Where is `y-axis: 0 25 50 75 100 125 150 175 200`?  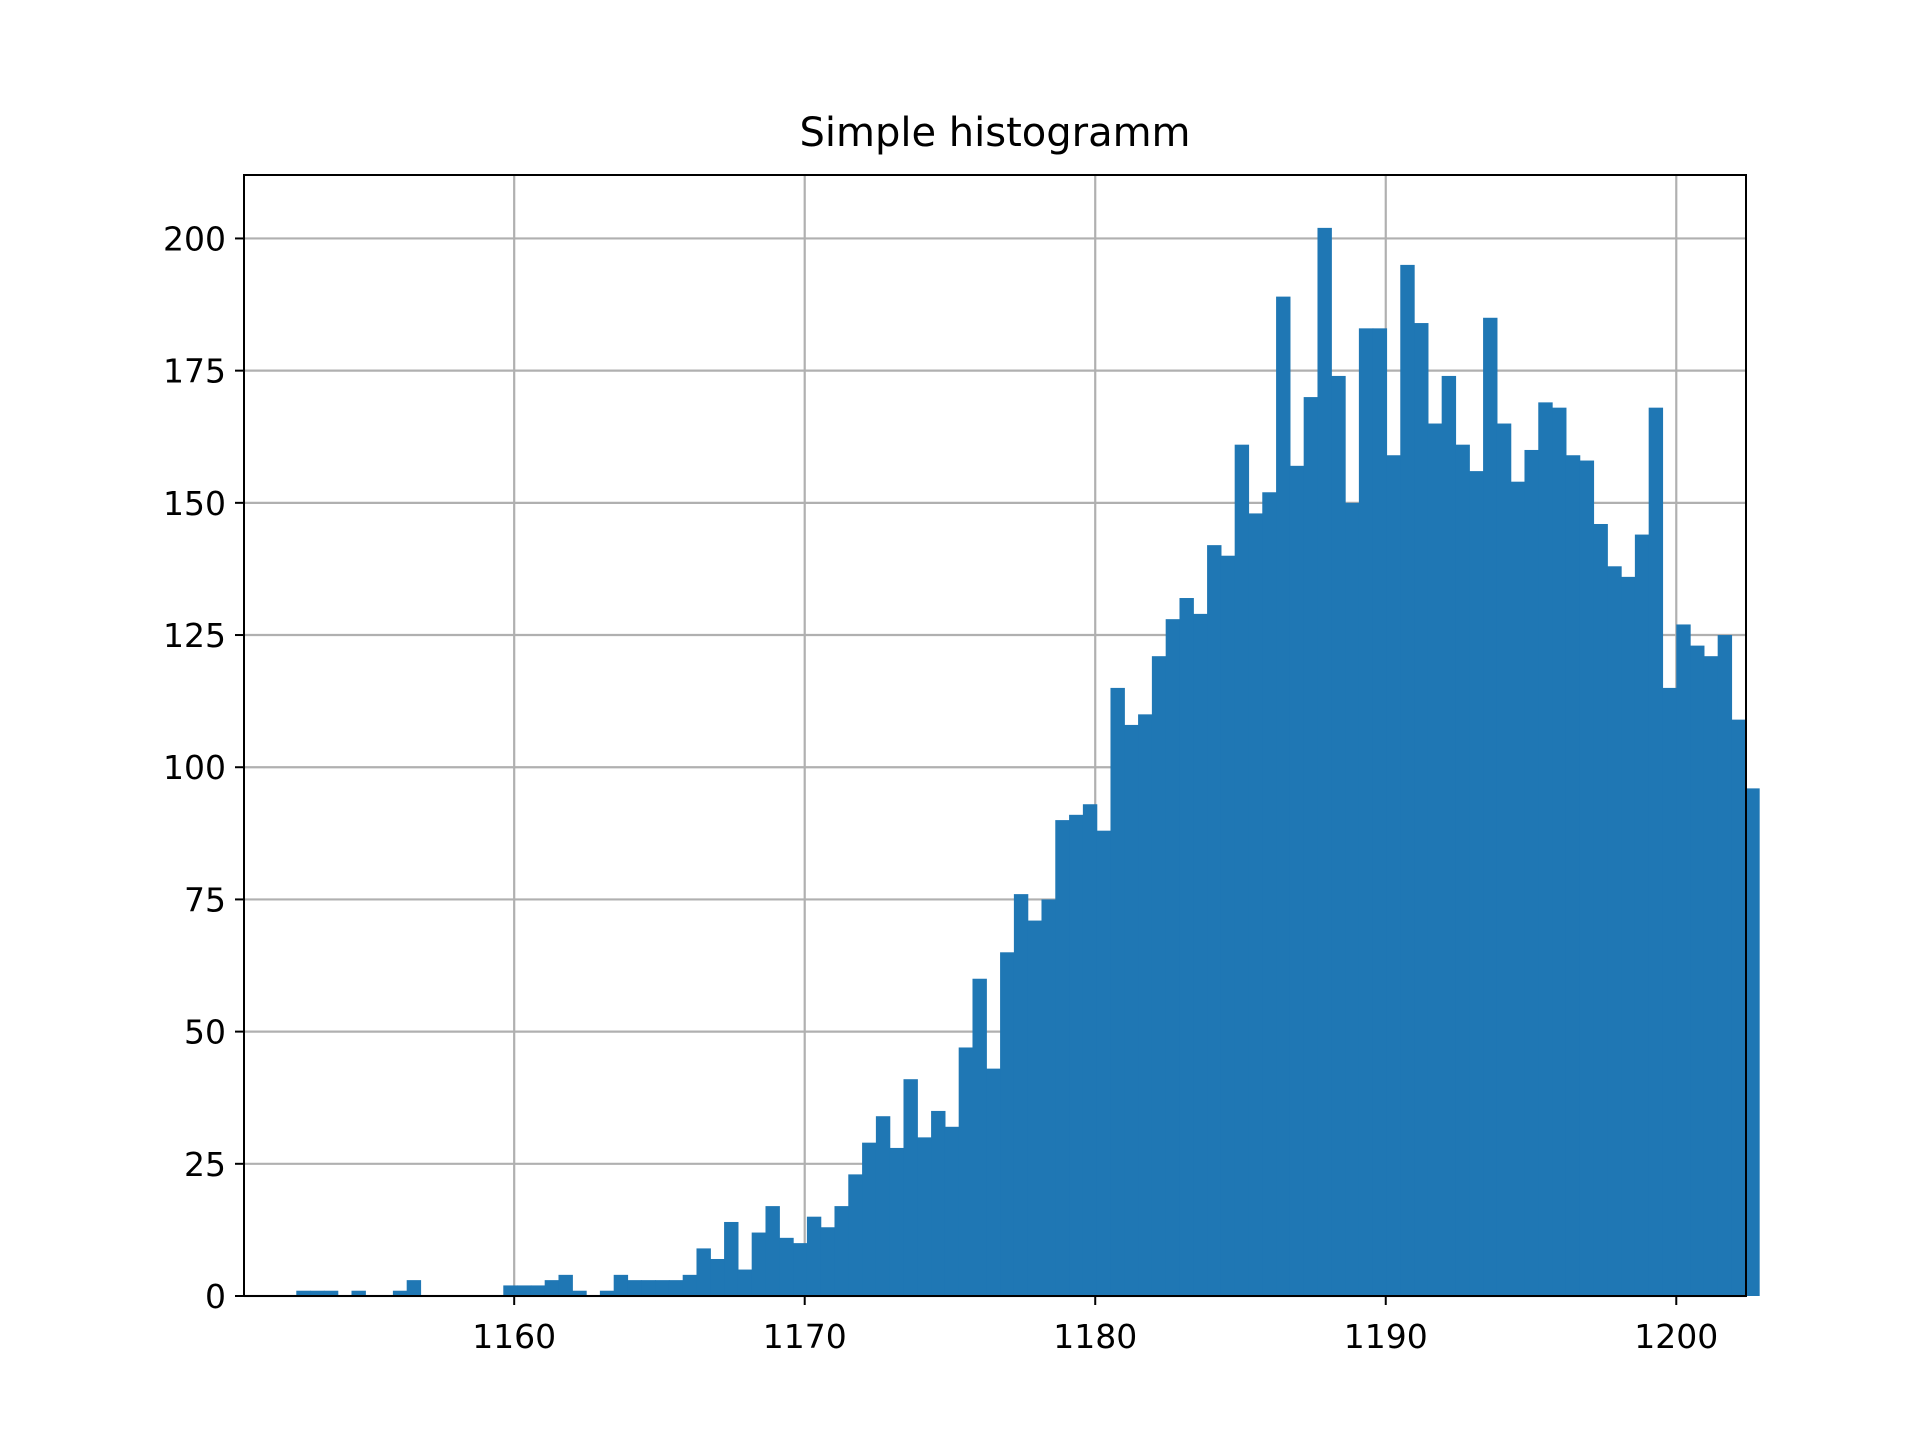
y-axis: 0 25 50 75 100 125 150 175 200 is located at coordinates (203, 767).